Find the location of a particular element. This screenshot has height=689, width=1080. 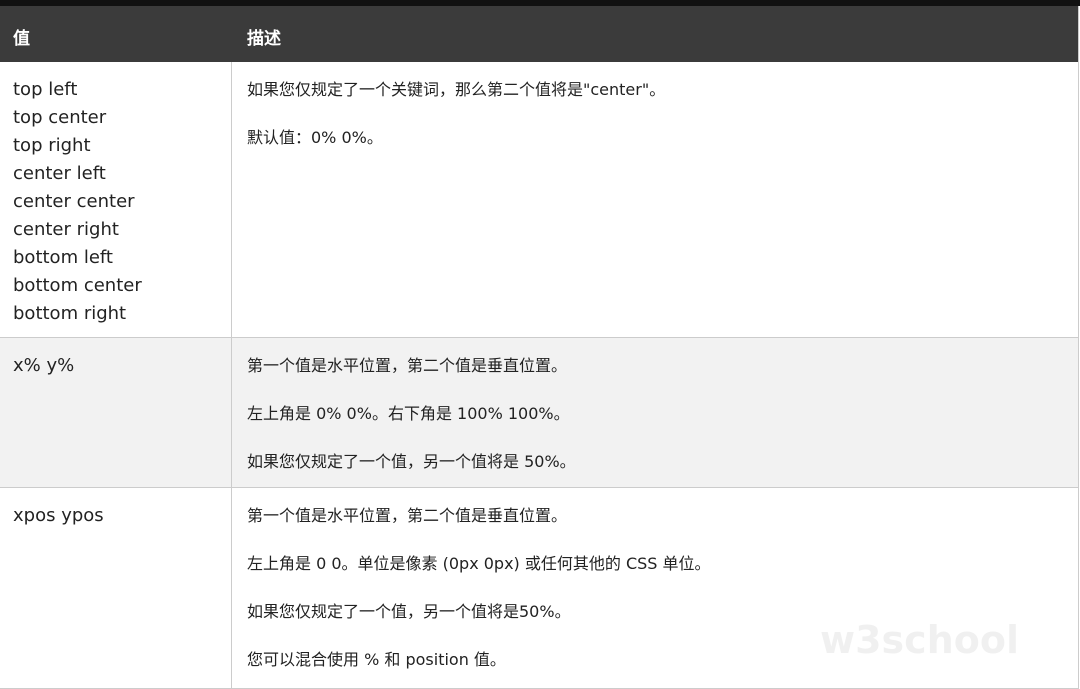

header-row: 值 描述 is located at coordinates (539, 34).